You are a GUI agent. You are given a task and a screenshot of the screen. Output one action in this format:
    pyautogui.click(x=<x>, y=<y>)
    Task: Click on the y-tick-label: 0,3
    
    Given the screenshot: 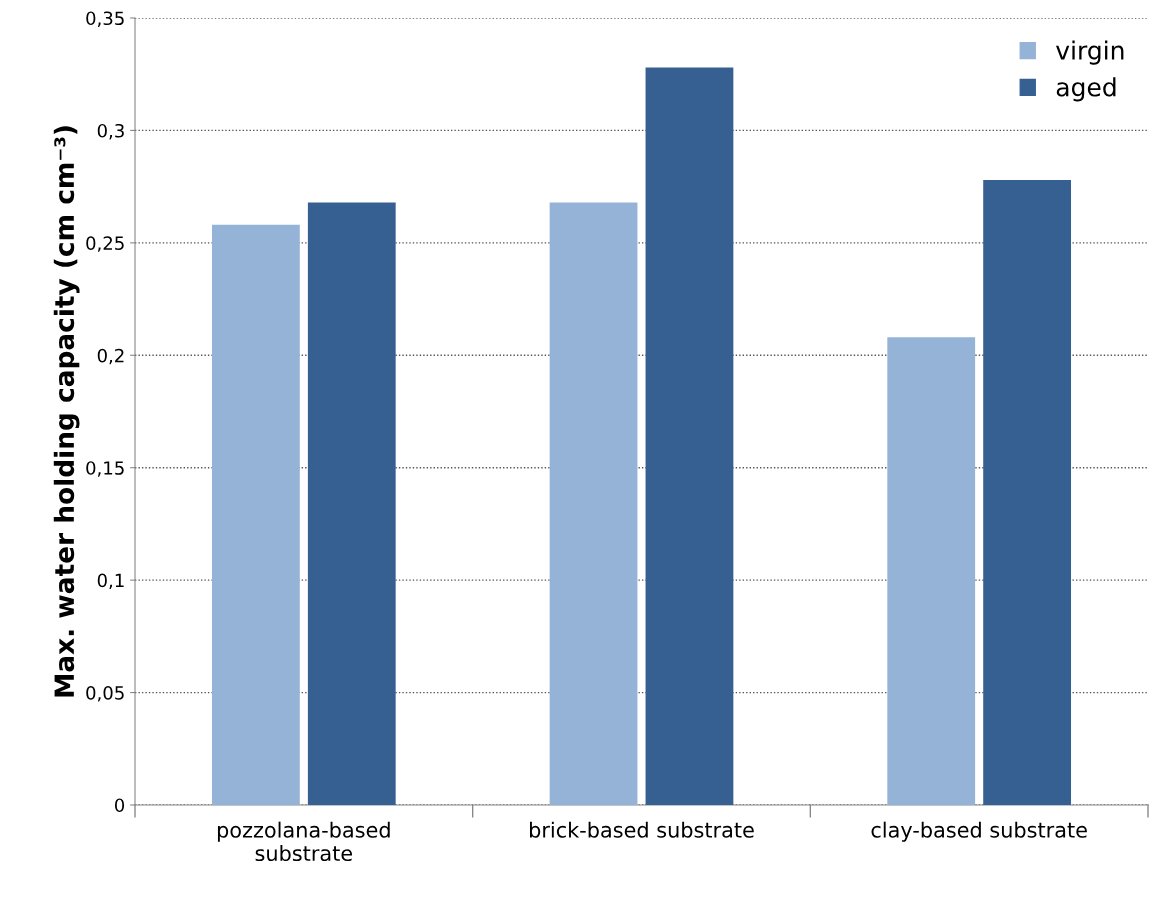 What is the action you would take?
    pyautogui.click(x=110, y=131)
    